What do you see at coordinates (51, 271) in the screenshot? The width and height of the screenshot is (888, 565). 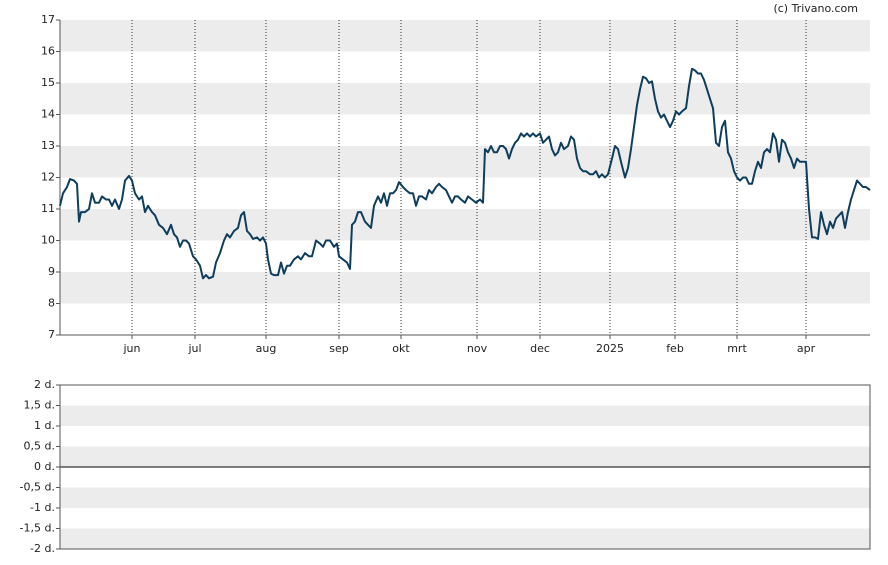 I see `y-tick-label: 9` at bounding box center [51, 271].